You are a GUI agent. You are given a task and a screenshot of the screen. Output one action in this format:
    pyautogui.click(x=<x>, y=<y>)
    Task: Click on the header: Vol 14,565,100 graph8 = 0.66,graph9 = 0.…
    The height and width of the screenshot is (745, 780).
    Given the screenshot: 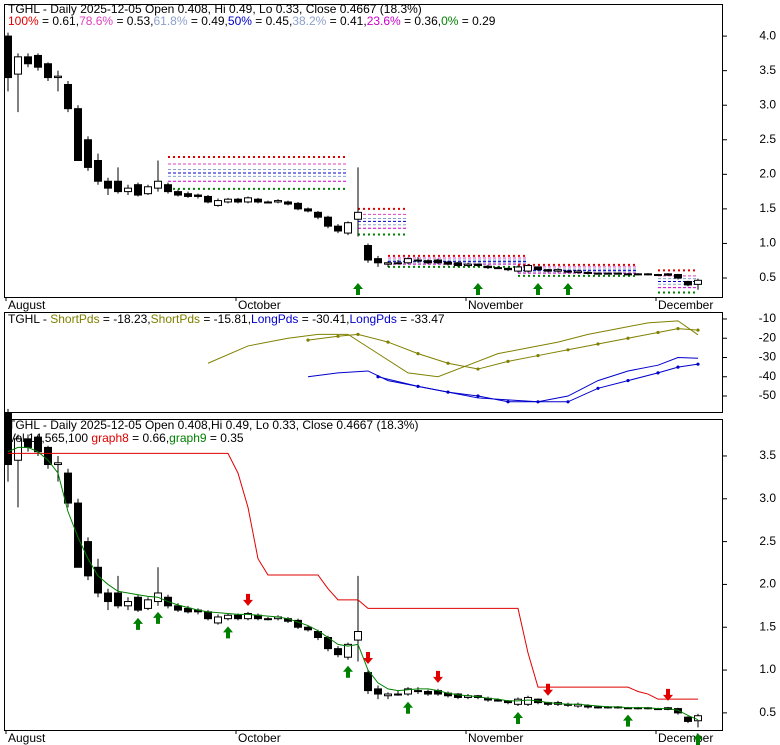 What is the action you would take?
    pyautogui.click(x=126, y=438)
    